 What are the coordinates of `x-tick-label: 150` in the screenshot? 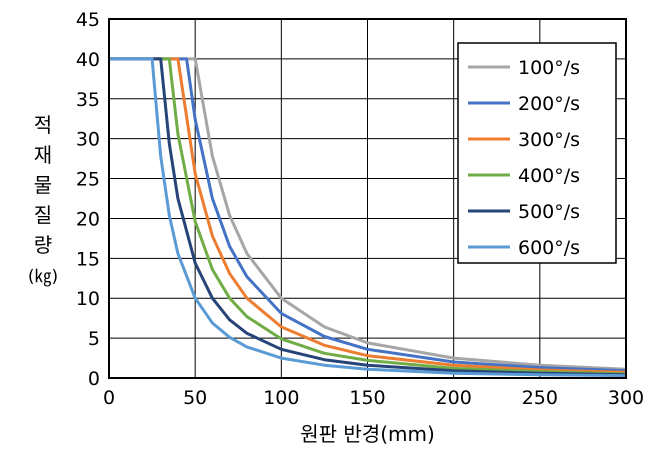 It's located at (367, 398).